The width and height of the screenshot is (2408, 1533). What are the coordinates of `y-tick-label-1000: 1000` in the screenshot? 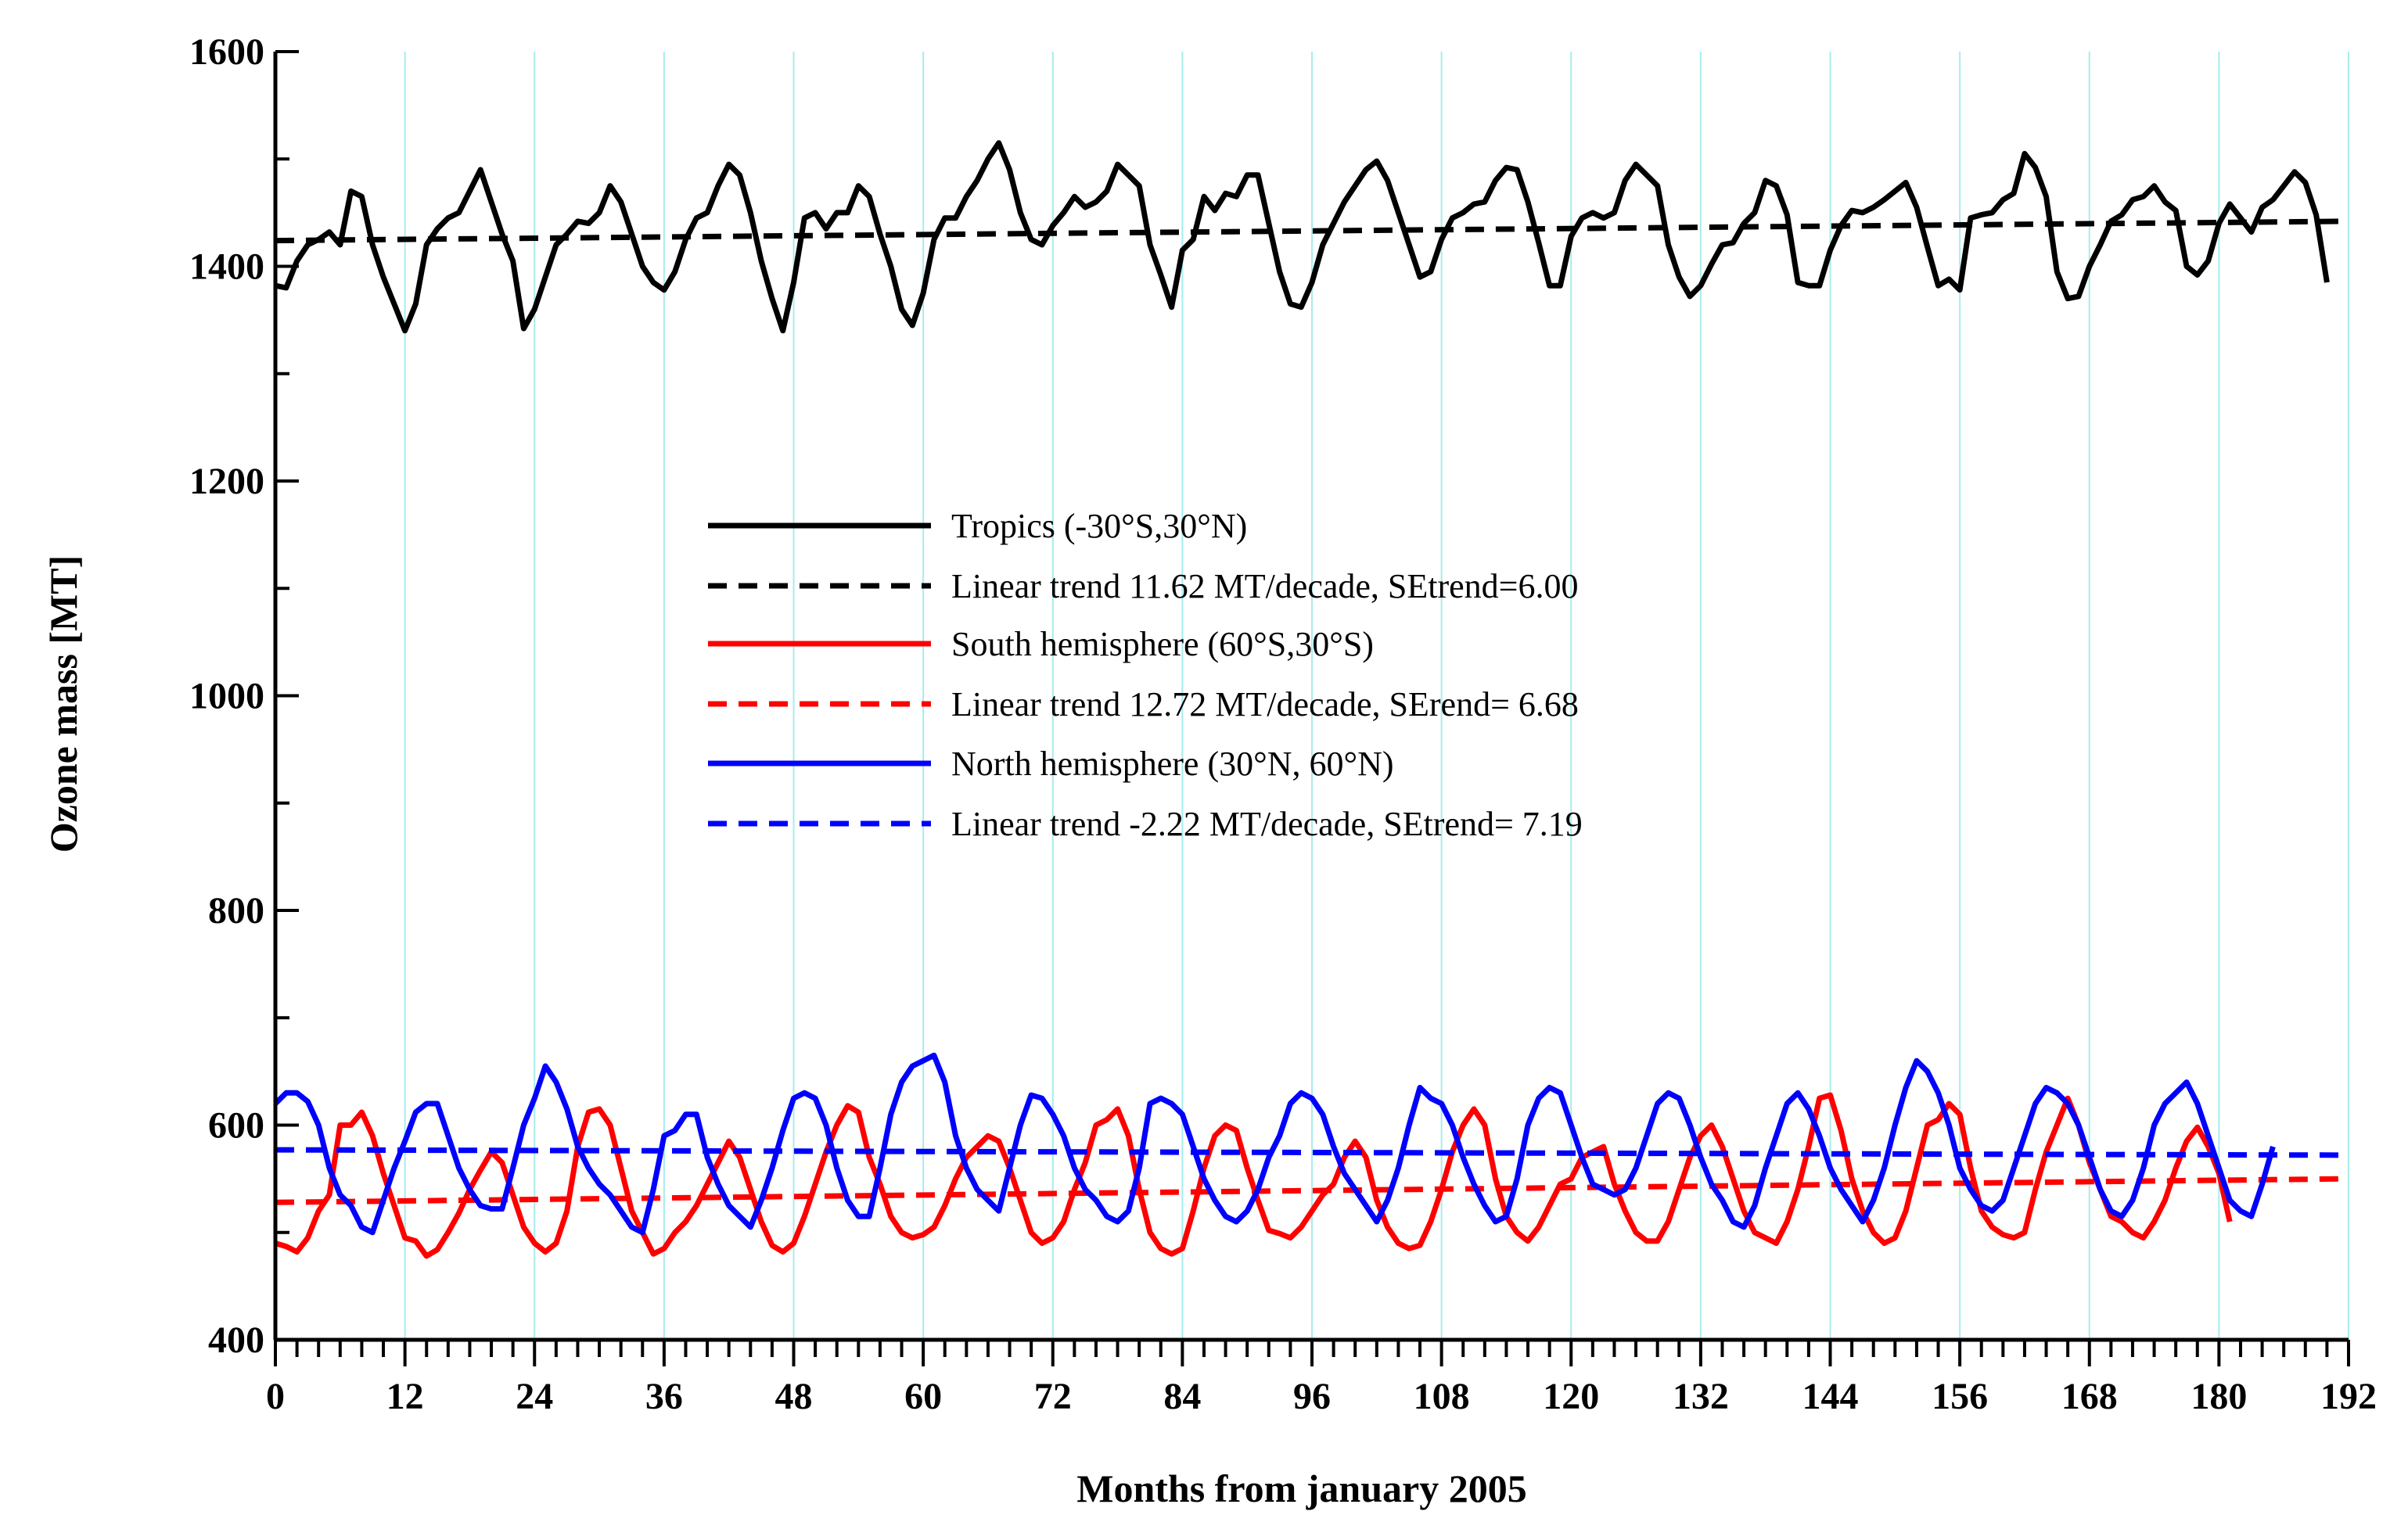 It's located at (226, 696).